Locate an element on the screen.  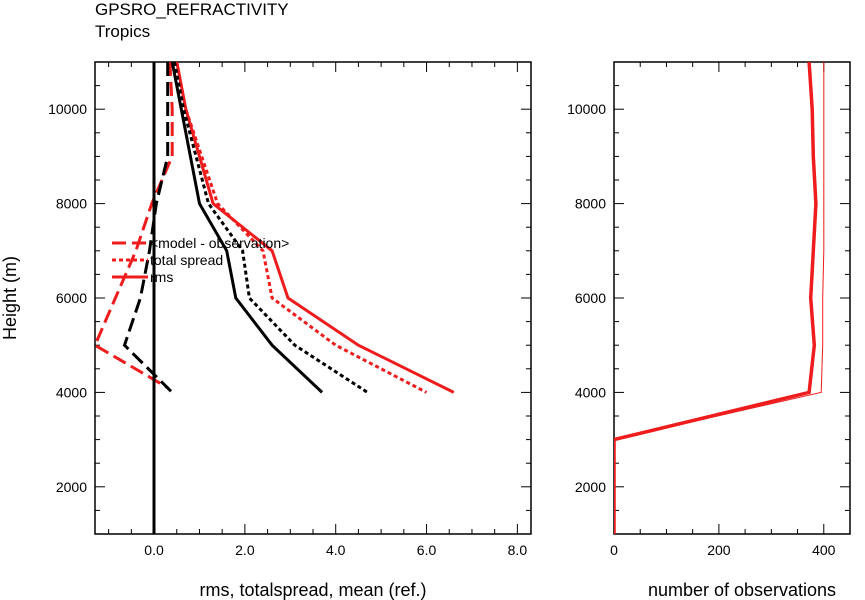
x-tick-label: 0.0 is located at coordinates (154, 550).